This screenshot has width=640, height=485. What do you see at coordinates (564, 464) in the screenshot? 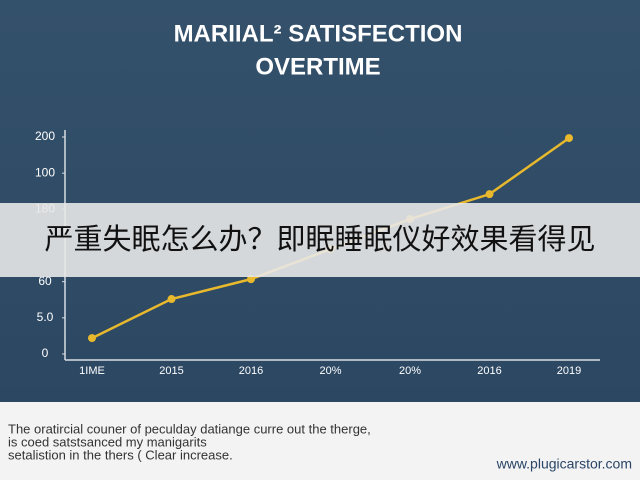
I see `source: www.plugicarstor.com` at bounding box center [564, 464].